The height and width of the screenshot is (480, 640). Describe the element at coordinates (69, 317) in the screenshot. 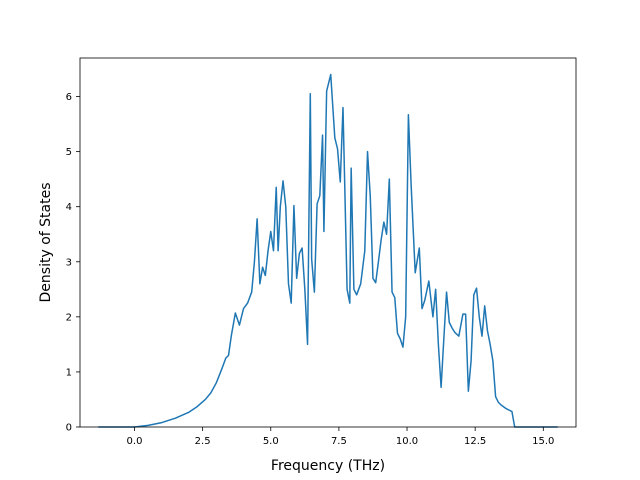

I see `y-tick-label: 2` at that location.